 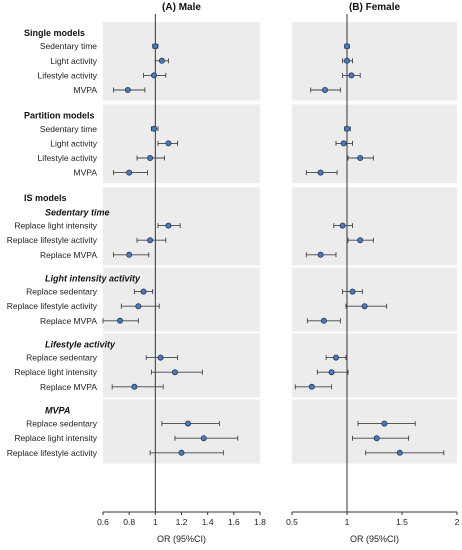 I want to click on panel-title: (B) Female, so click(x=375, y=7).